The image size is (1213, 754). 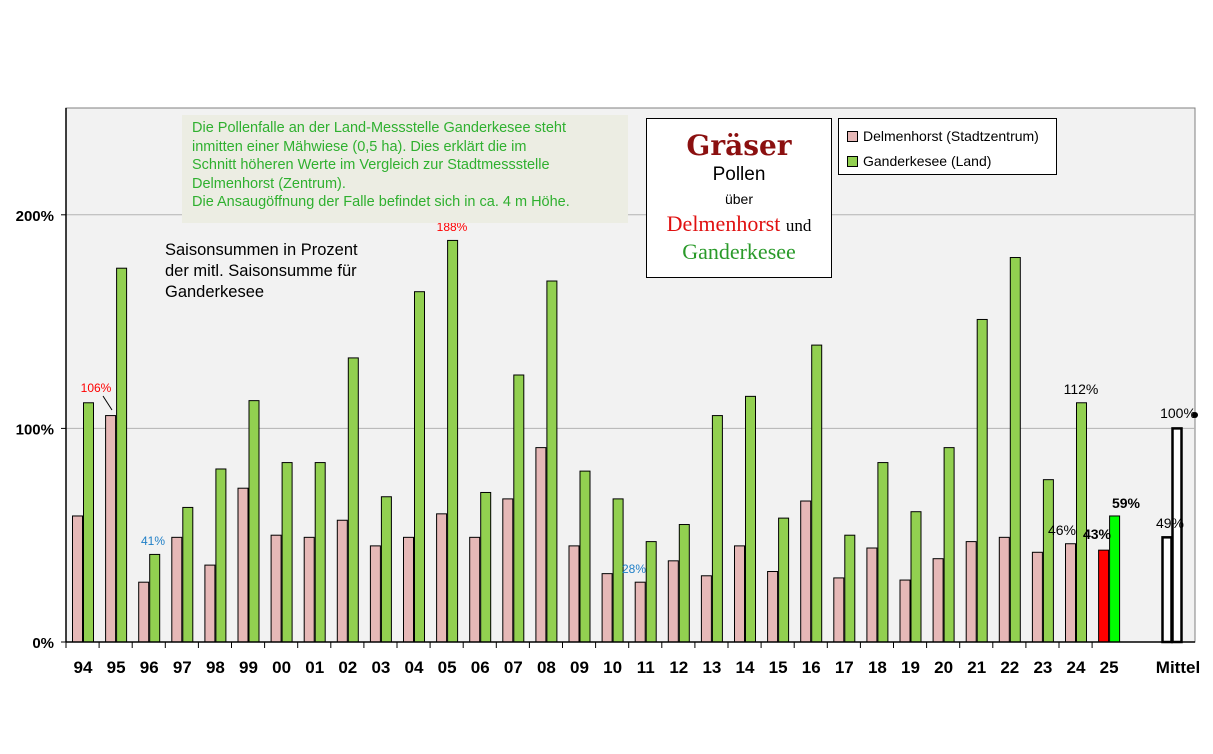 What do you see at coordinates (811, 667) in the screenshot?
I see `x-tick-label: 16` at bounding box center [811, 667].